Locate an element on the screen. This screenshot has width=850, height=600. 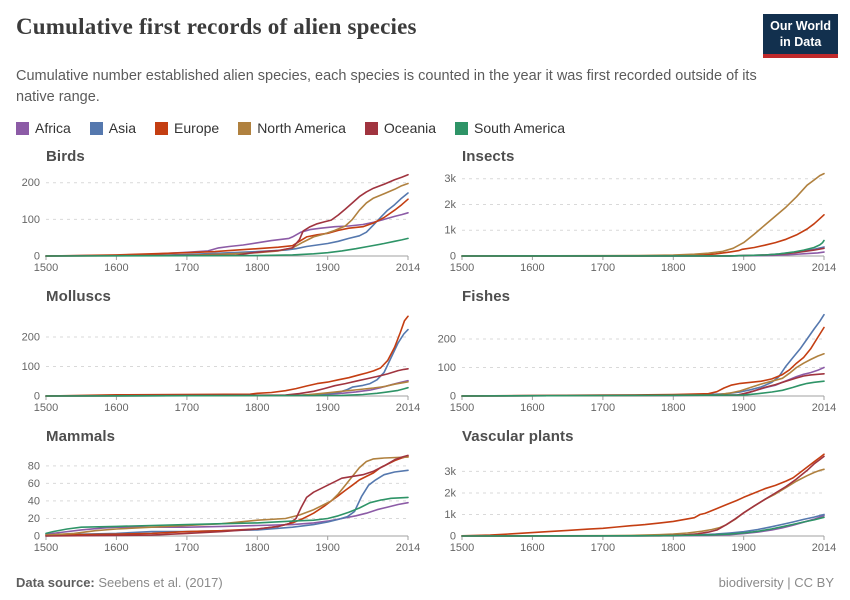
legend-item-south_america: South America is located at coordinates (510, 128).